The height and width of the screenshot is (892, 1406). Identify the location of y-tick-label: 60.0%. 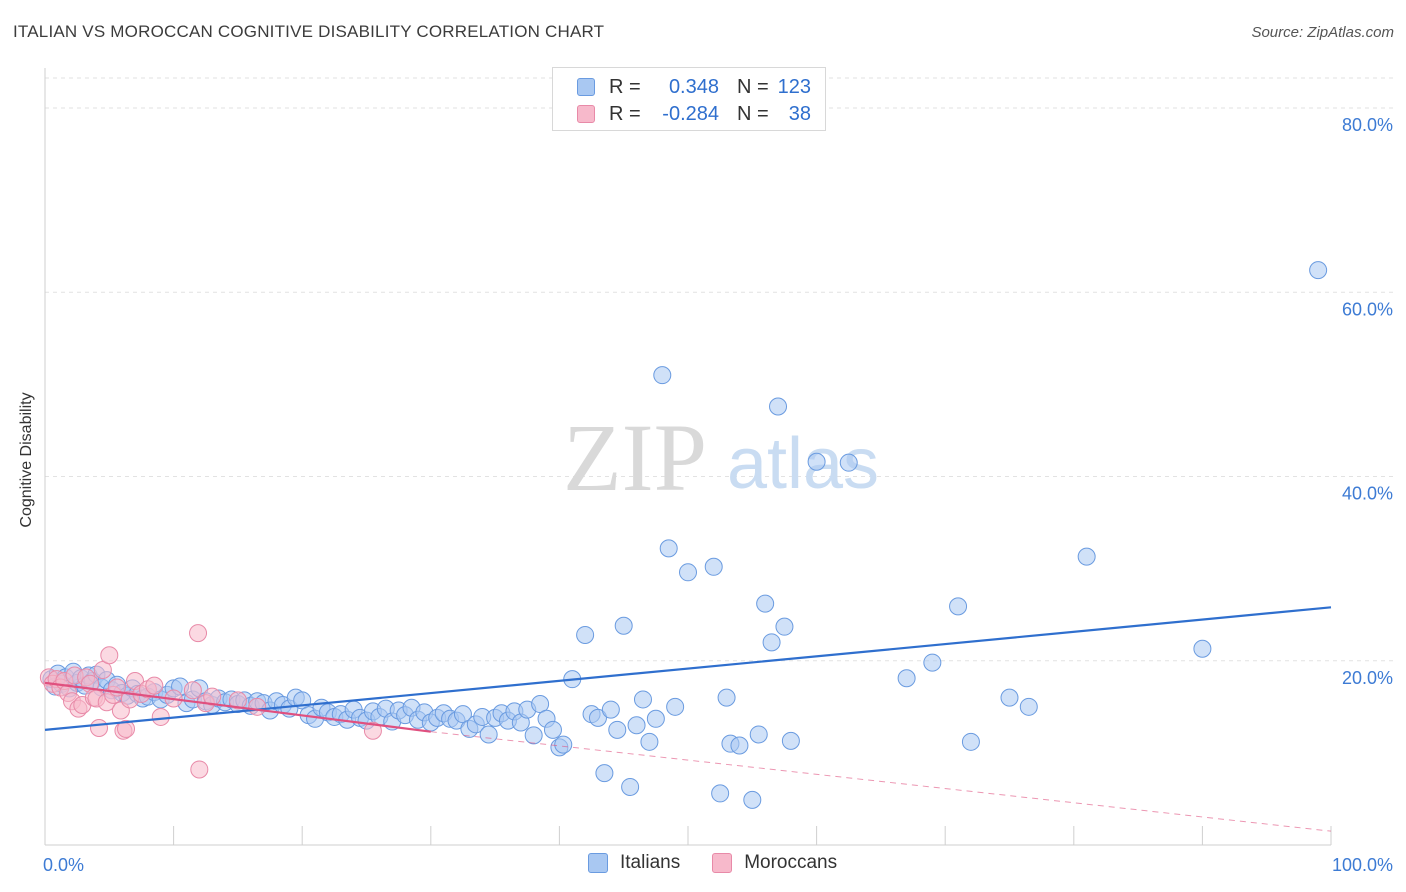
(1367, 309).